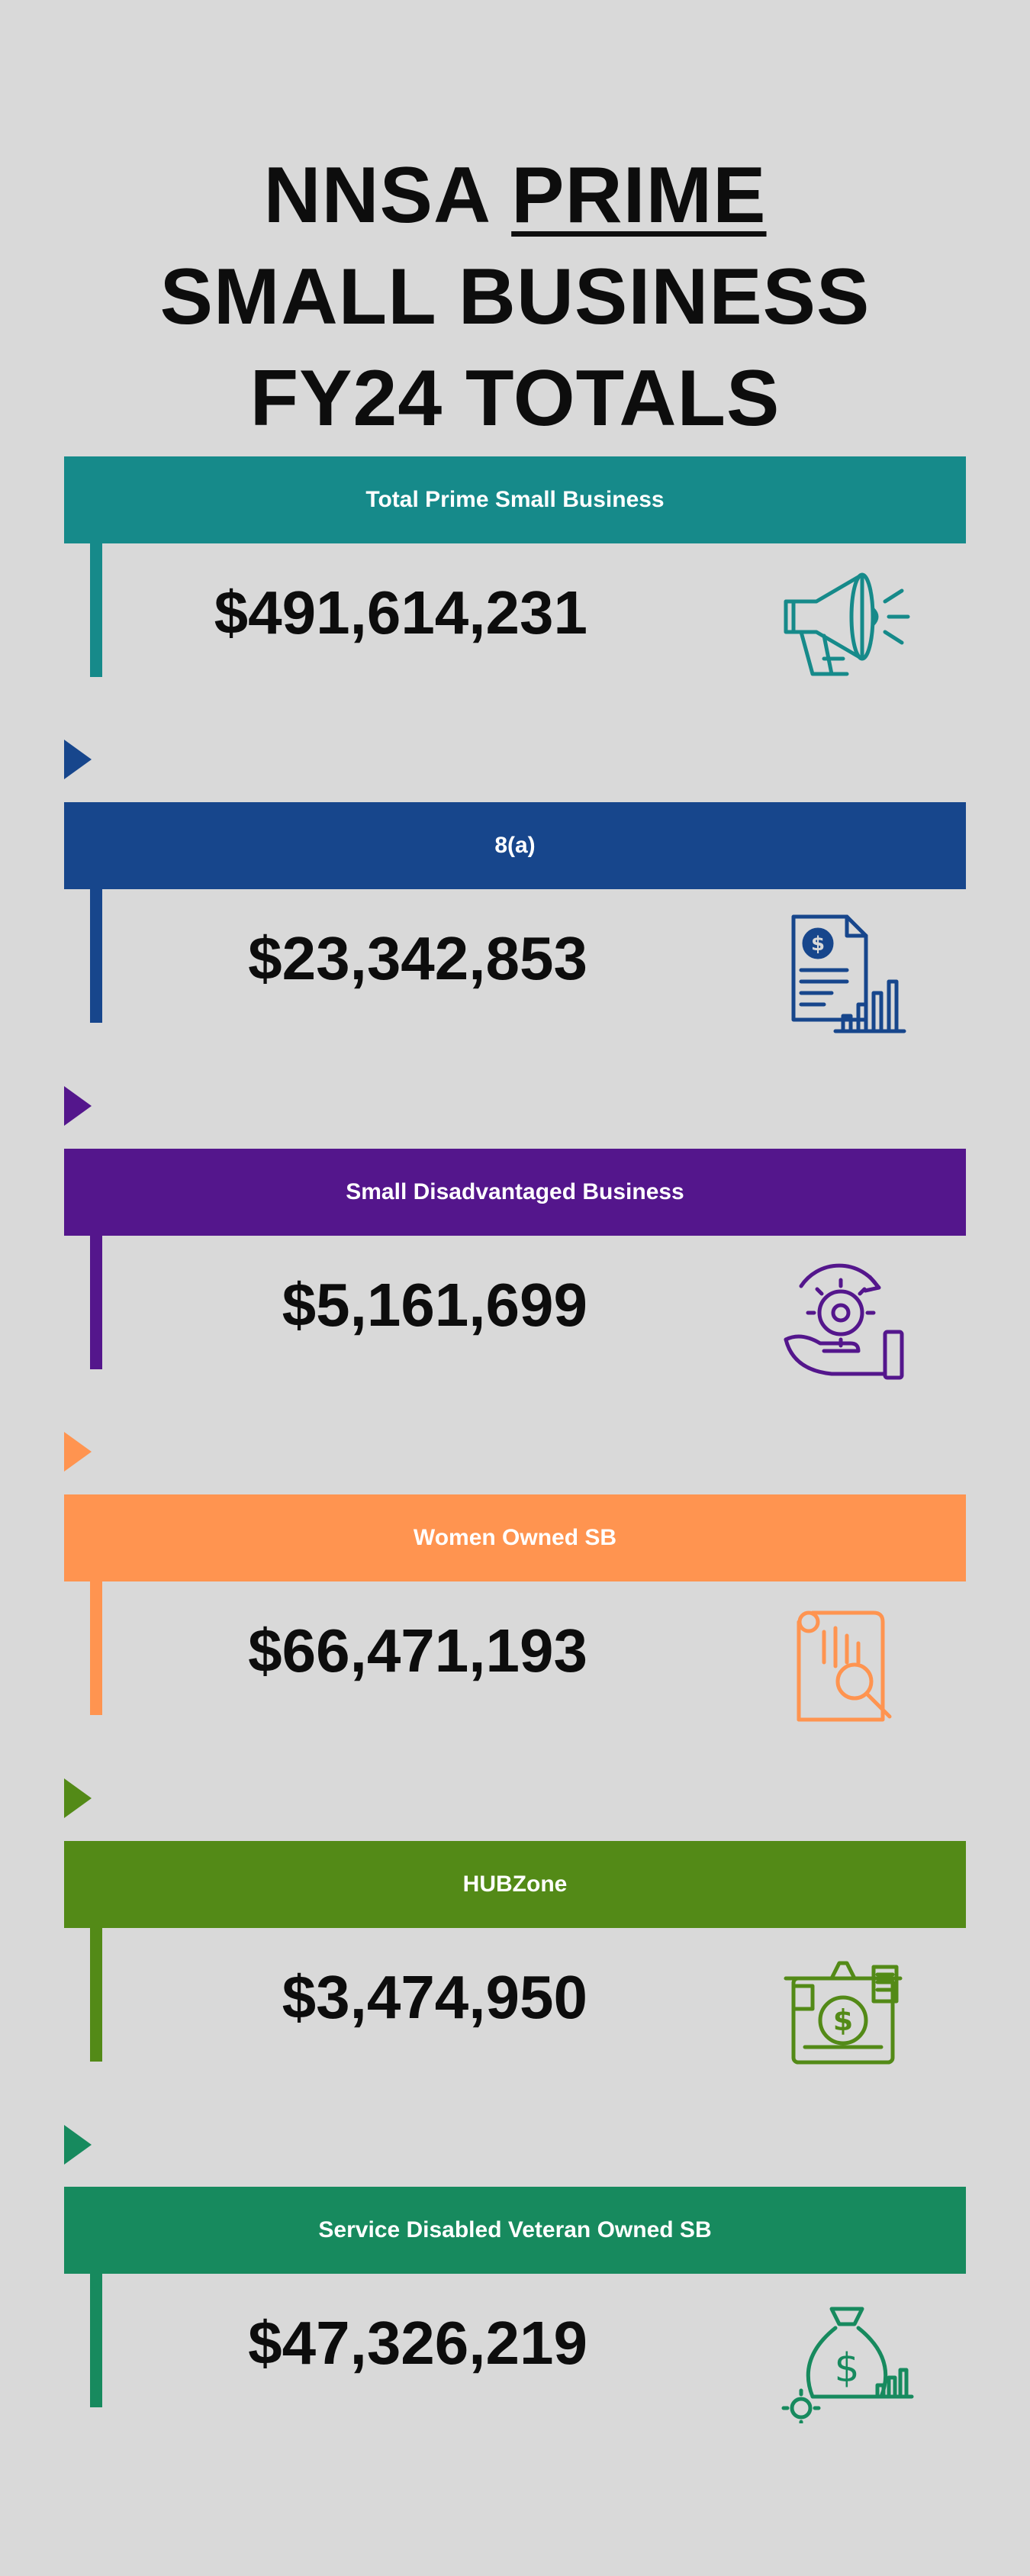  What do you see at coordinates (515, 500) in the screenshot?
I see `section-banner: Total Prime Small Business` at bounding box center [515, 500].